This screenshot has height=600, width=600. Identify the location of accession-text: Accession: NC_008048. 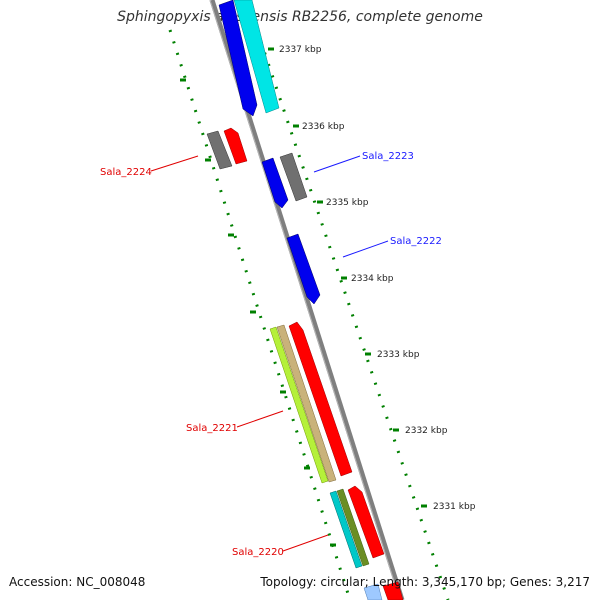
(77, 582).